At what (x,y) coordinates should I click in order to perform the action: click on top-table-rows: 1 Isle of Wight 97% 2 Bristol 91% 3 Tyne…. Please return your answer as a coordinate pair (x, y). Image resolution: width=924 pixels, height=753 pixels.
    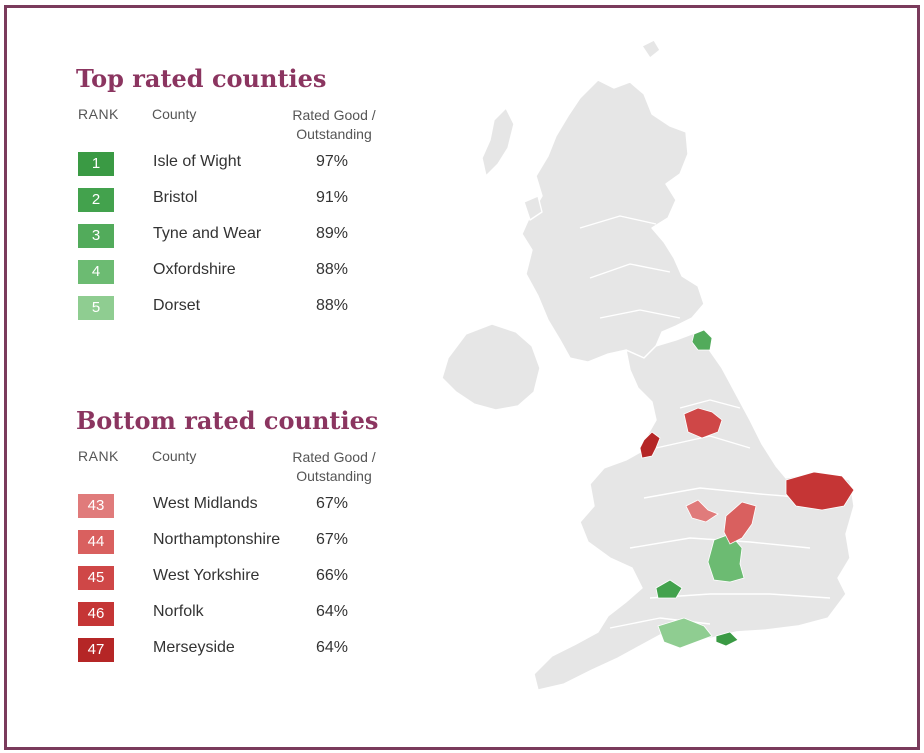
    Looking at the image, I should click on (241, 242).